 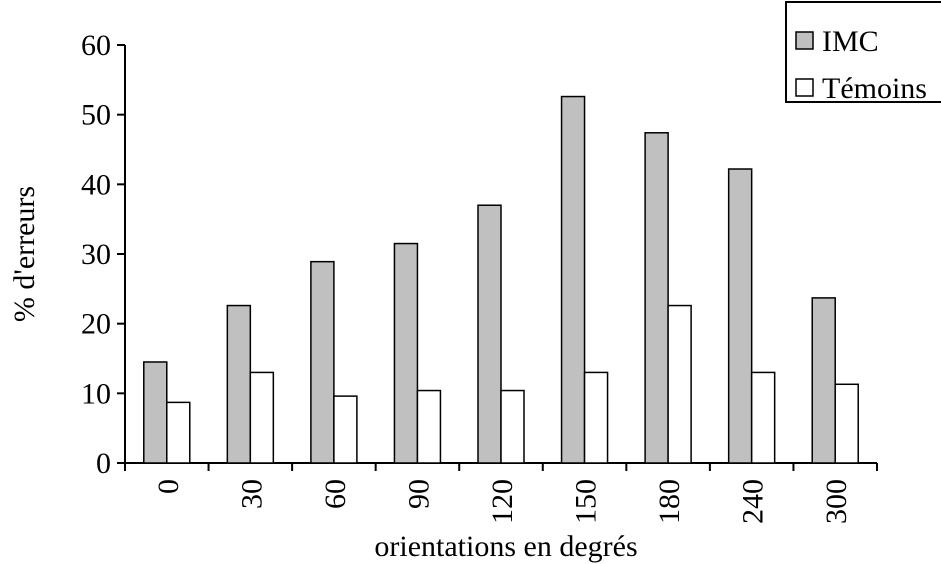 I want to click on y-tick-label: 30, so click(x=96, y=254).